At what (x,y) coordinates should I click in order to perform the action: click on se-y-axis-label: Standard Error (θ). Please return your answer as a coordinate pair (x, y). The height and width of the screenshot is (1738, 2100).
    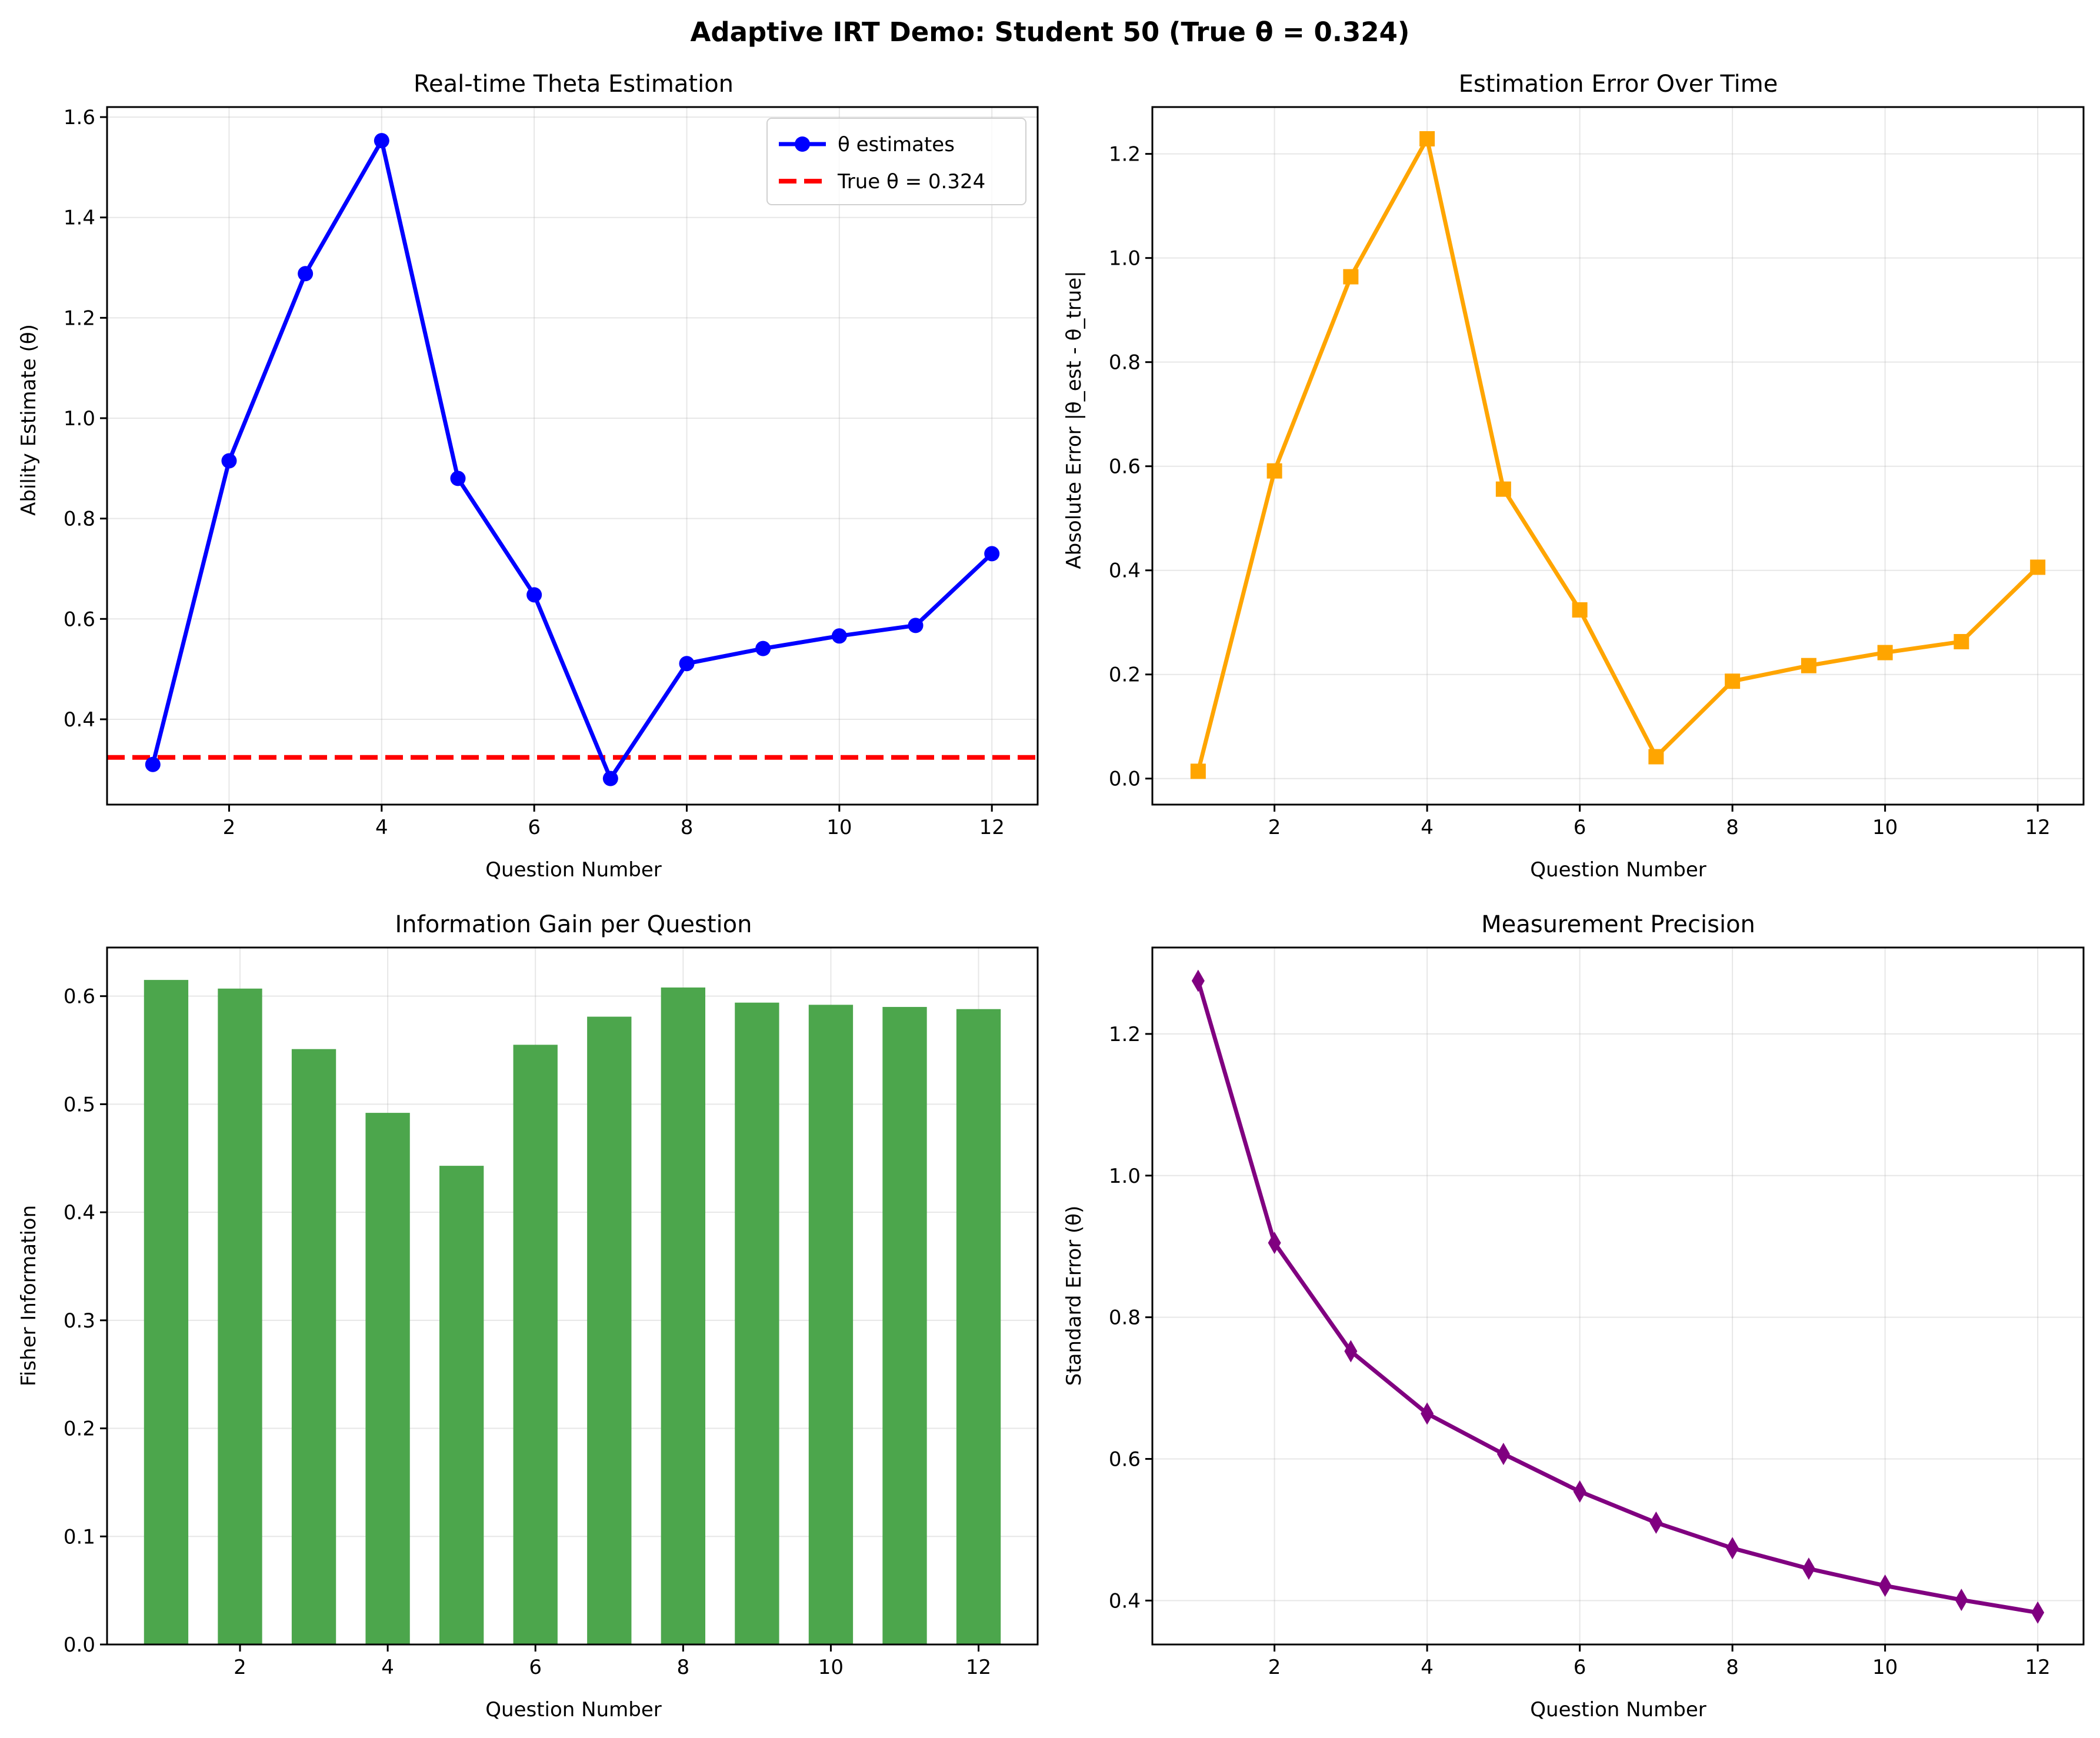
    Looking at the image, I should click on (1074, 1296).